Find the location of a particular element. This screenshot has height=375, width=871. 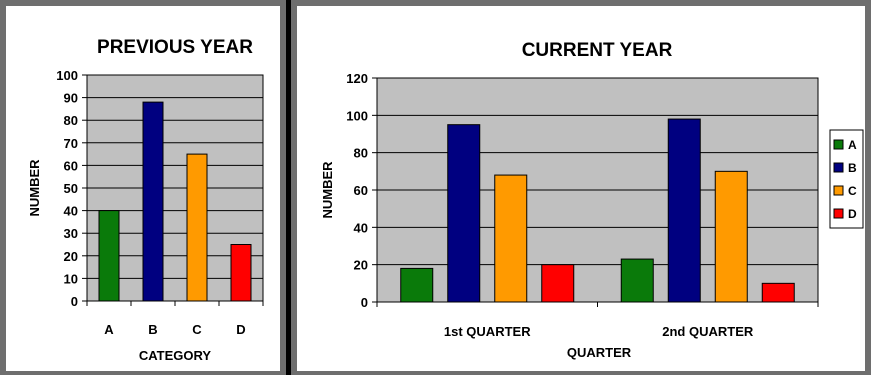

bar-a is located at coordinates (109, 256).